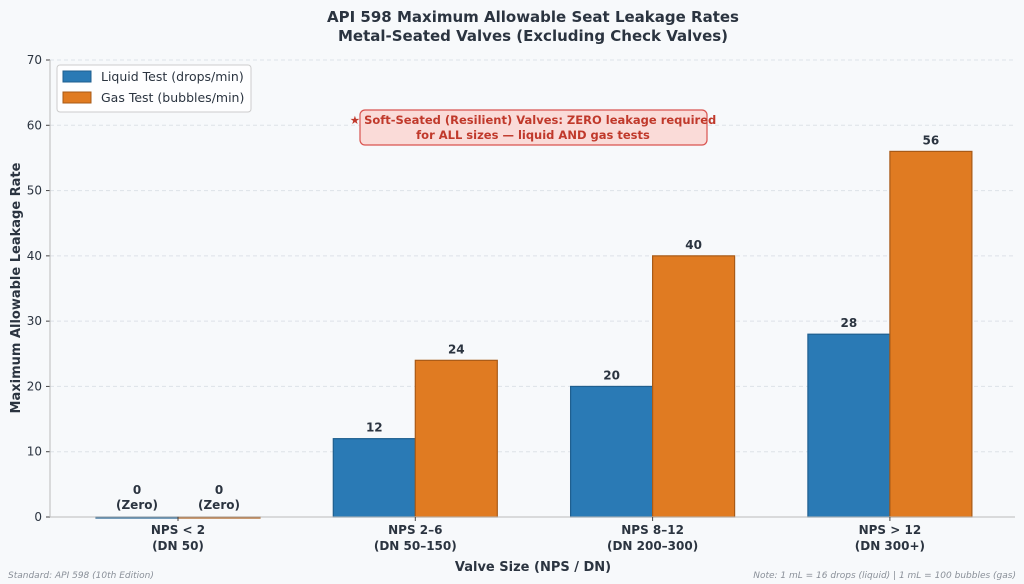 This screenshot has width=1024, height=584. I want to click on x-tick-label-dn: (DN 50), so click(178, 546).